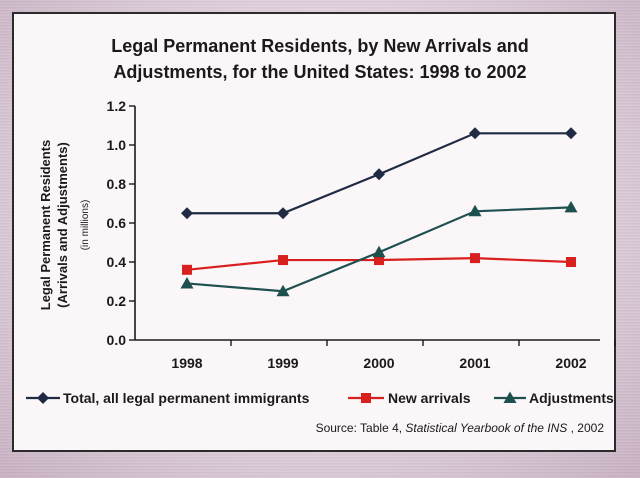 The width and height of the screenshot is (640, 478). I want to click on y-tick-label: 0.0, so click(117, 340).